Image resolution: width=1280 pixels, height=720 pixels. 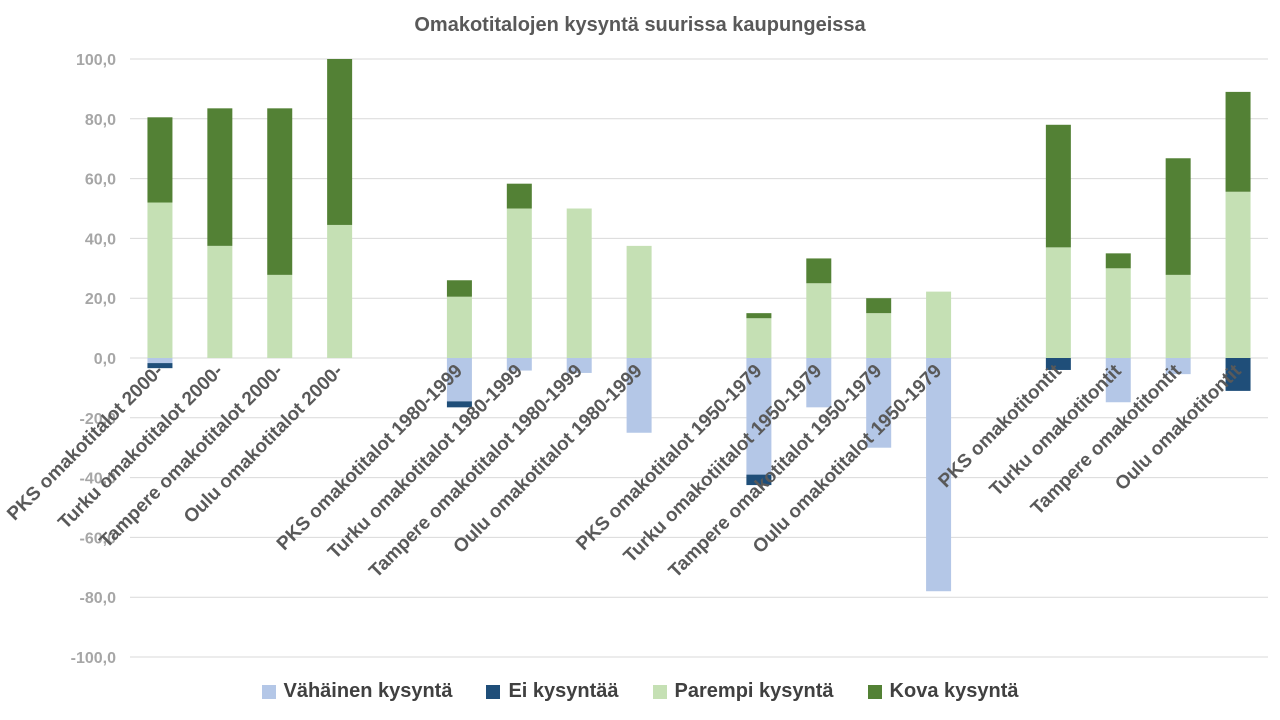 What do you see at coordinates (775, 471) in the screenshot?
I see `x-category-label: Tampere omakotitalot 1950-1979` at bounding box center [775, 471].